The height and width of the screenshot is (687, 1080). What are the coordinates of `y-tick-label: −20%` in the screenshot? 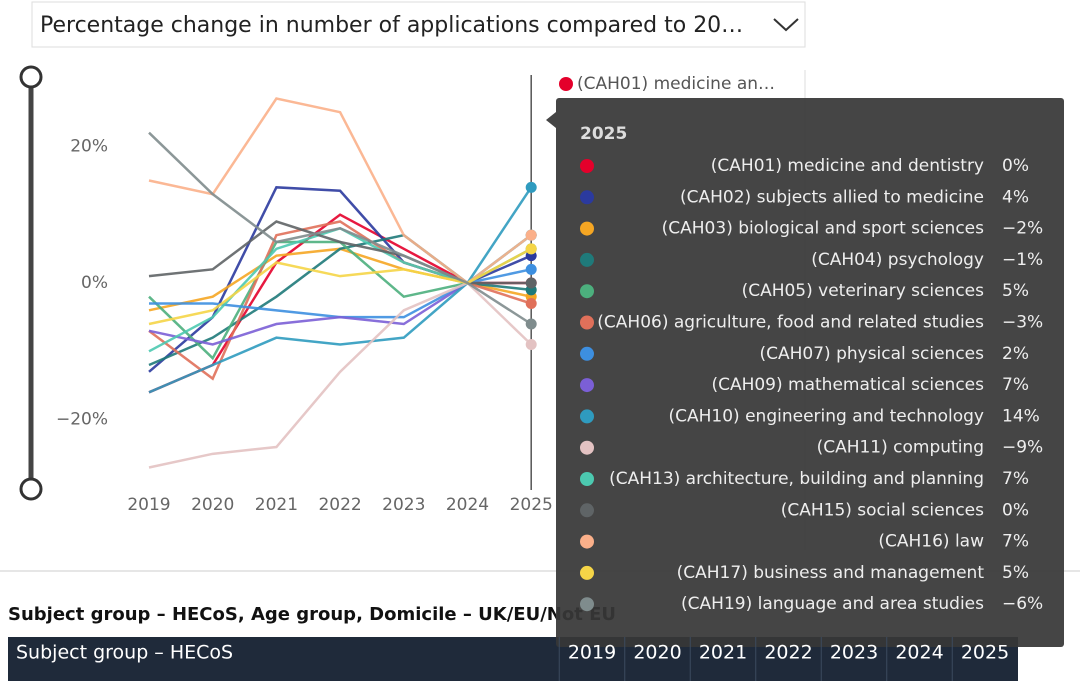 It's located at (82, 420).